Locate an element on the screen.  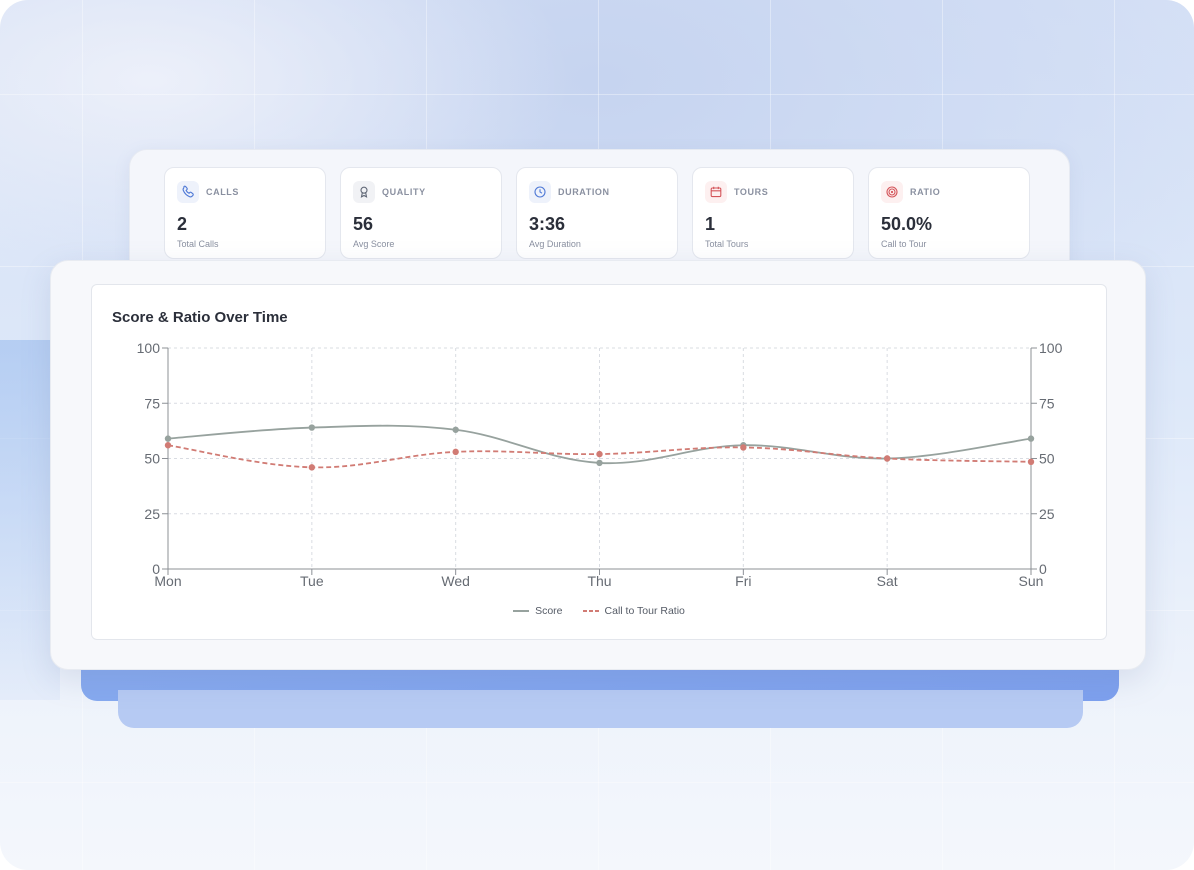
y-tick-label: 0 is located at coordinates (156, 569).